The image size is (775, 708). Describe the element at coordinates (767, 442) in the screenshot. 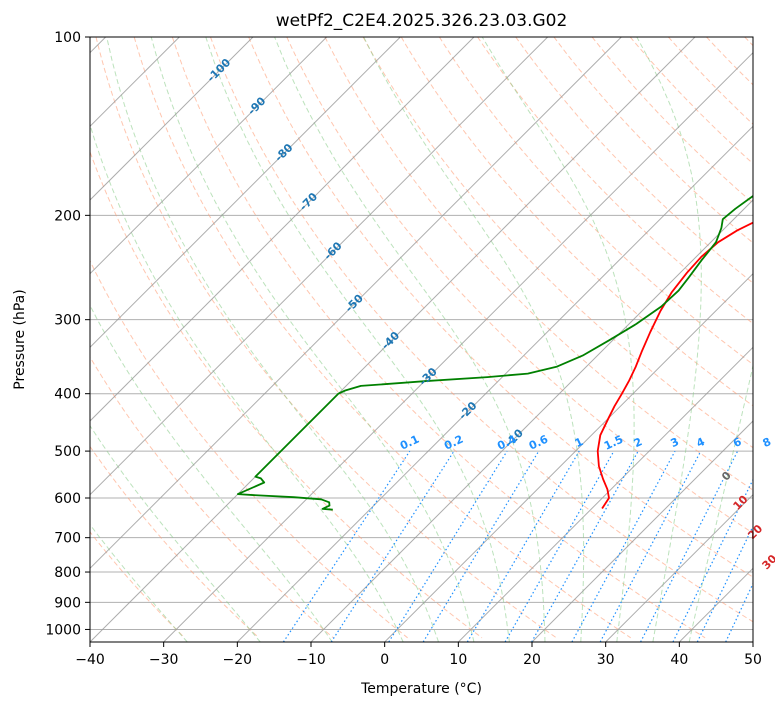

I see `mixing-ratio-label: 8` at that location.